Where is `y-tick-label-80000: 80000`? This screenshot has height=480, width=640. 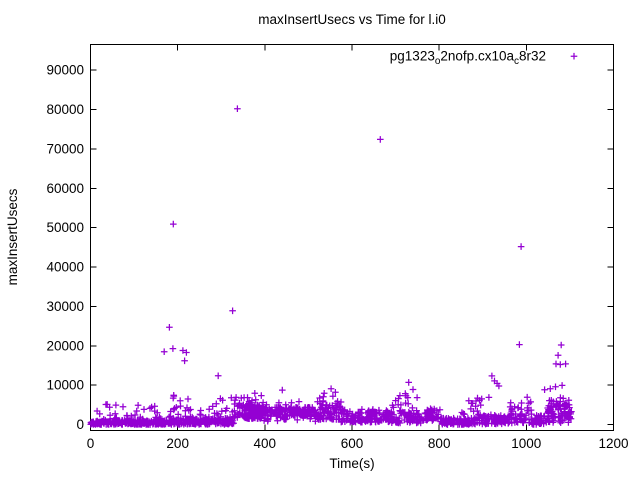
y-tick-label-80000: 80000 is located at coordinates (65, 109).